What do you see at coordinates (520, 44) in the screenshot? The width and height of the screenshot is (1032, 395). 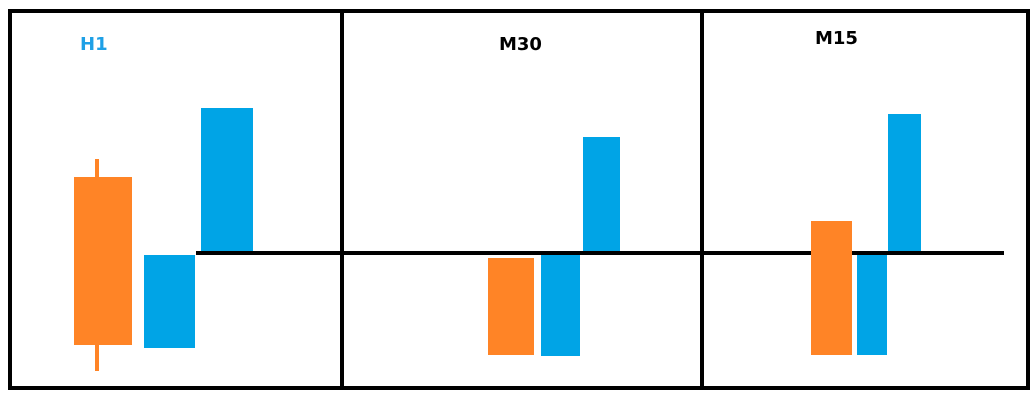 I see `panel-label-m30: M30` at bounding box center [520, 44].